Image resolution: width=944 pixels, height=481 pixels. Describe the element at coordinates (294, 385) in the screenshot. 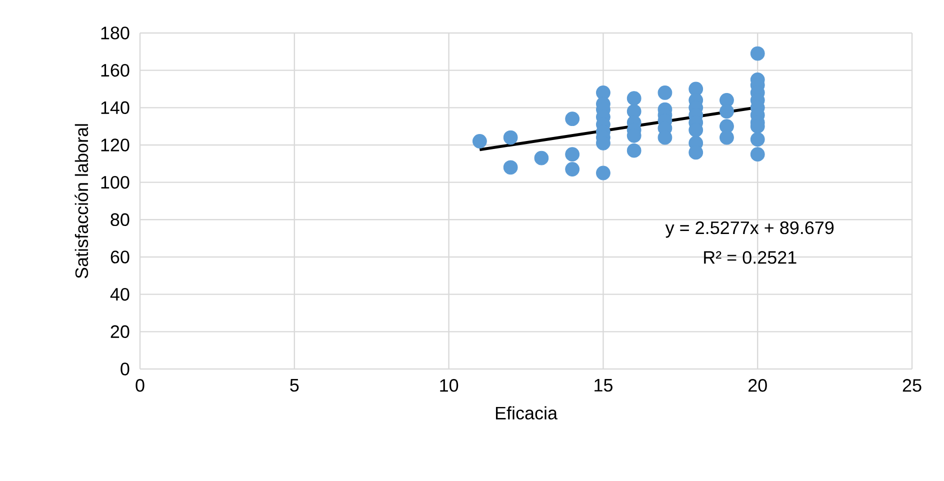

I see `x-tick-label: 5` at that location.